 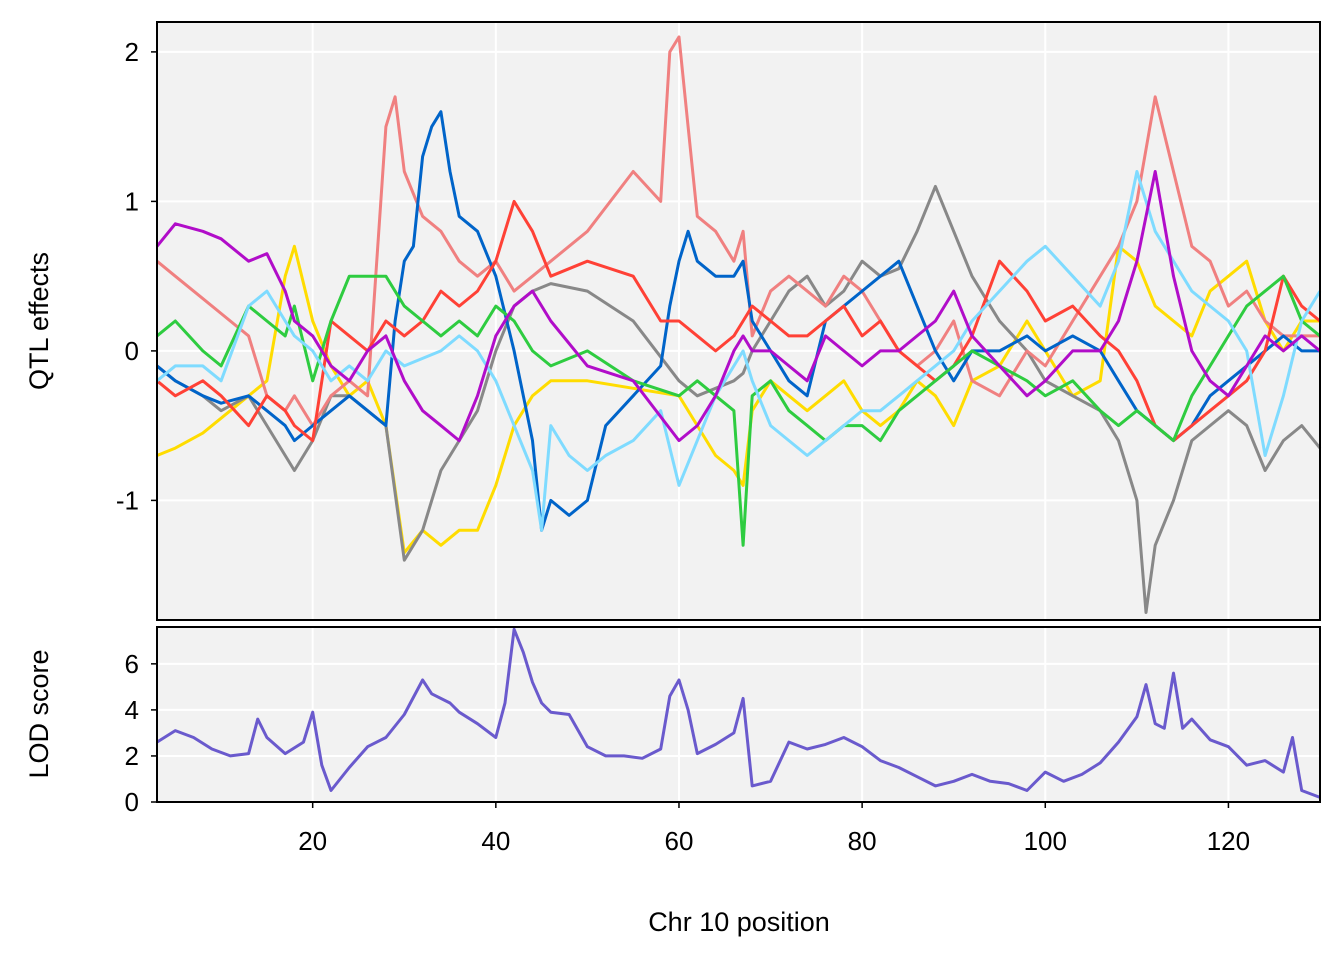 I want to click on qtl-ytick-label: 1, so click(x=132, y=201).